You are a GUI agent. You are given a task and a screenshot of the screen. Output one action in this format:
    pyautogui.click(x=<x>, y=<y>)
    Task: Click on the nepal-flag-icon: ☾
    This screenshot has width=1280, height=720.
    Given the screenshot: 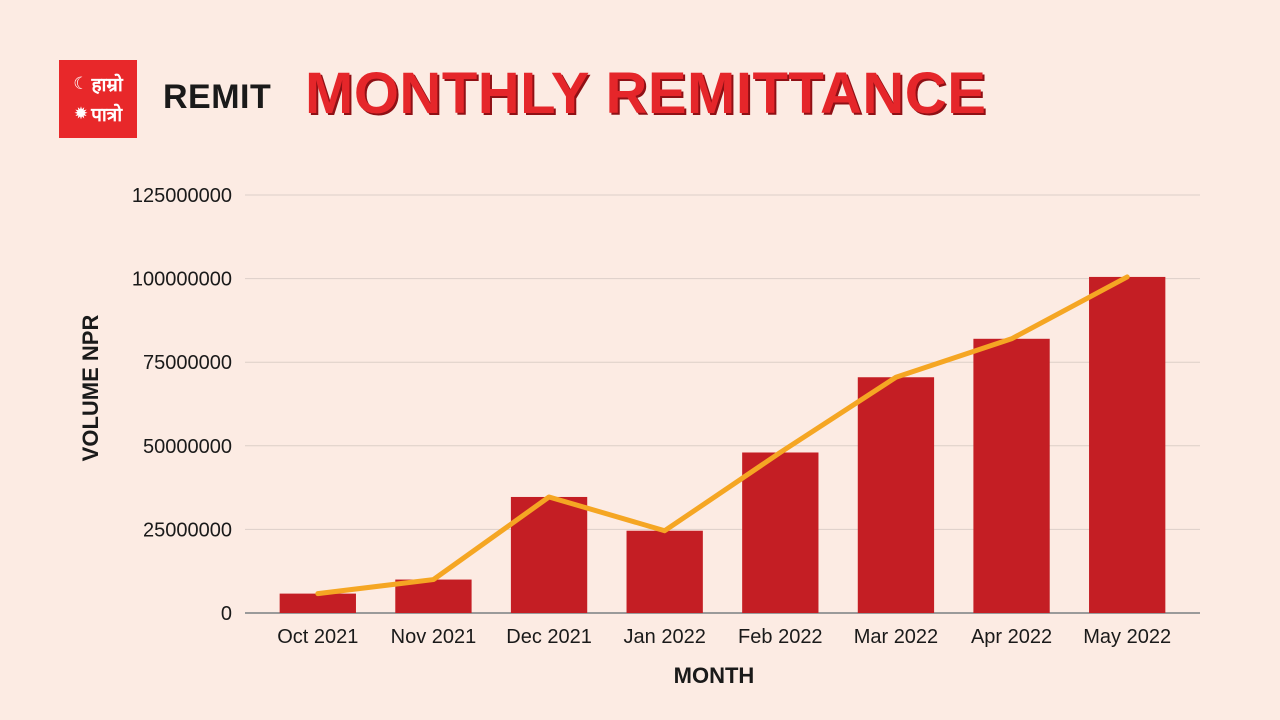 What is the action you would take?
    pyautogui.click(x=81, y=83)
    